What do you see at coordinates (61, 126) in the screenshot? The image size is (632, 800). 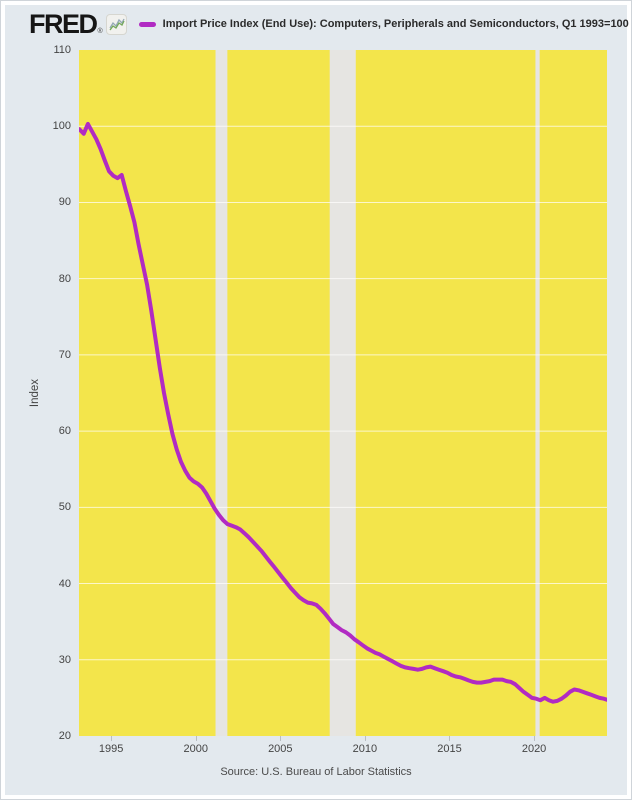 I see `y-tick-label: 100` at bounding box center [61, 126].